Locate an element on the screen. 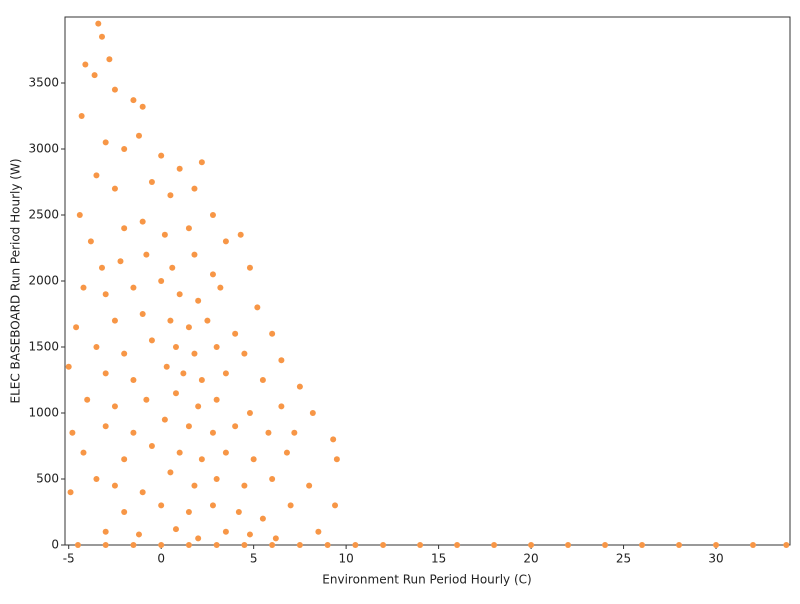 This screenshot has width=800, height=604. x-tick-label: 10 is located at coordinates (345, 559).